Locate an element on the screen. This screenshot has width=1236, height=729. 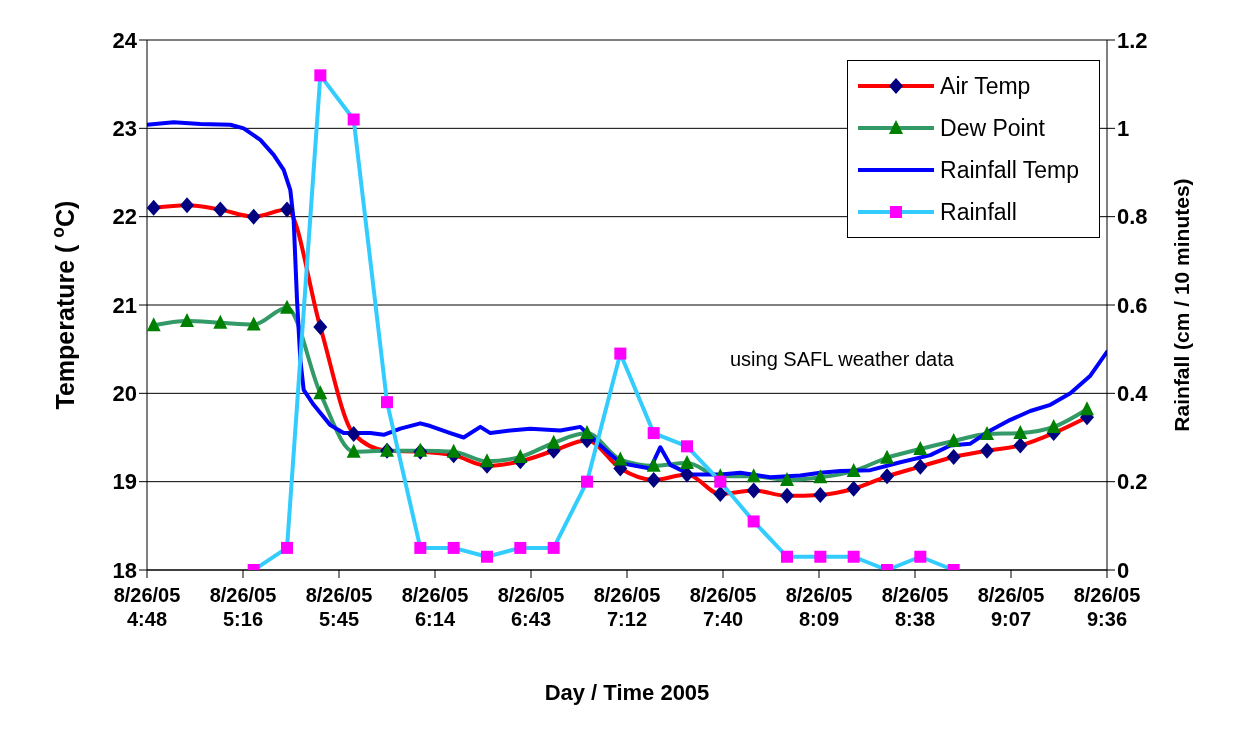
y-tick-label: 22 is located at coordinates (124, 217).